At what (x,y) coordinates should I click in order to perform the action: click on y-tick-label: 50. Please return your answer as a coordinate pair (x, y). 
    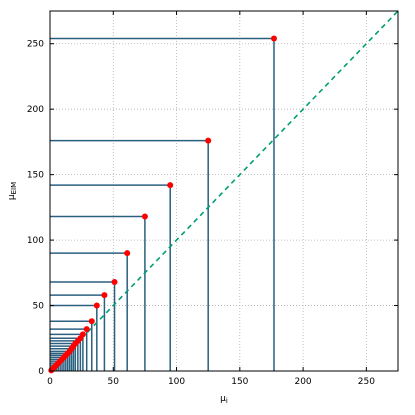
    Looking at the image, I should click on (39, 307).